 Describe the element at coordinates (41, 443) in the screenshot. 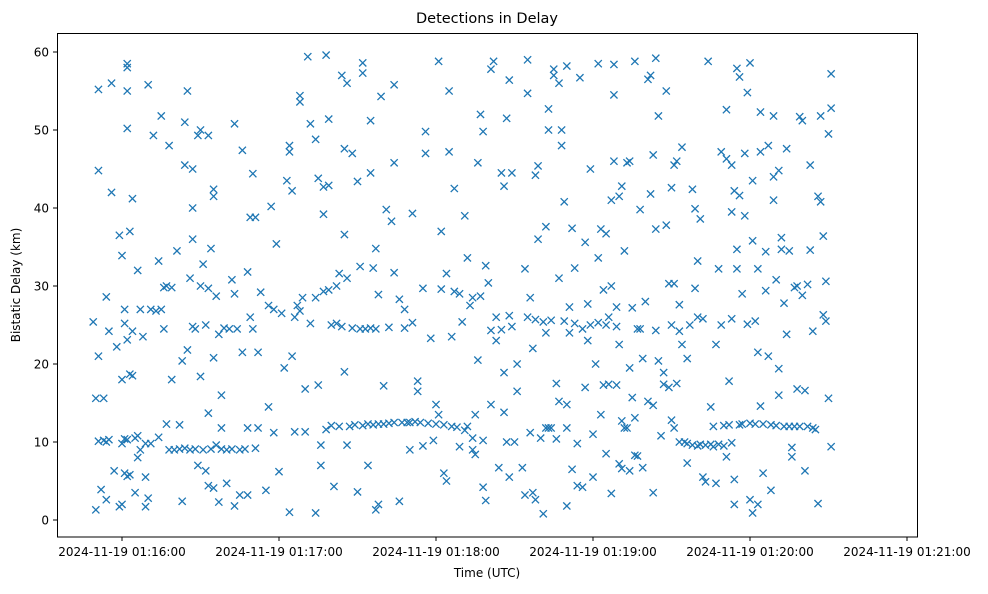

I see `y-tick-label: 10` at that location.